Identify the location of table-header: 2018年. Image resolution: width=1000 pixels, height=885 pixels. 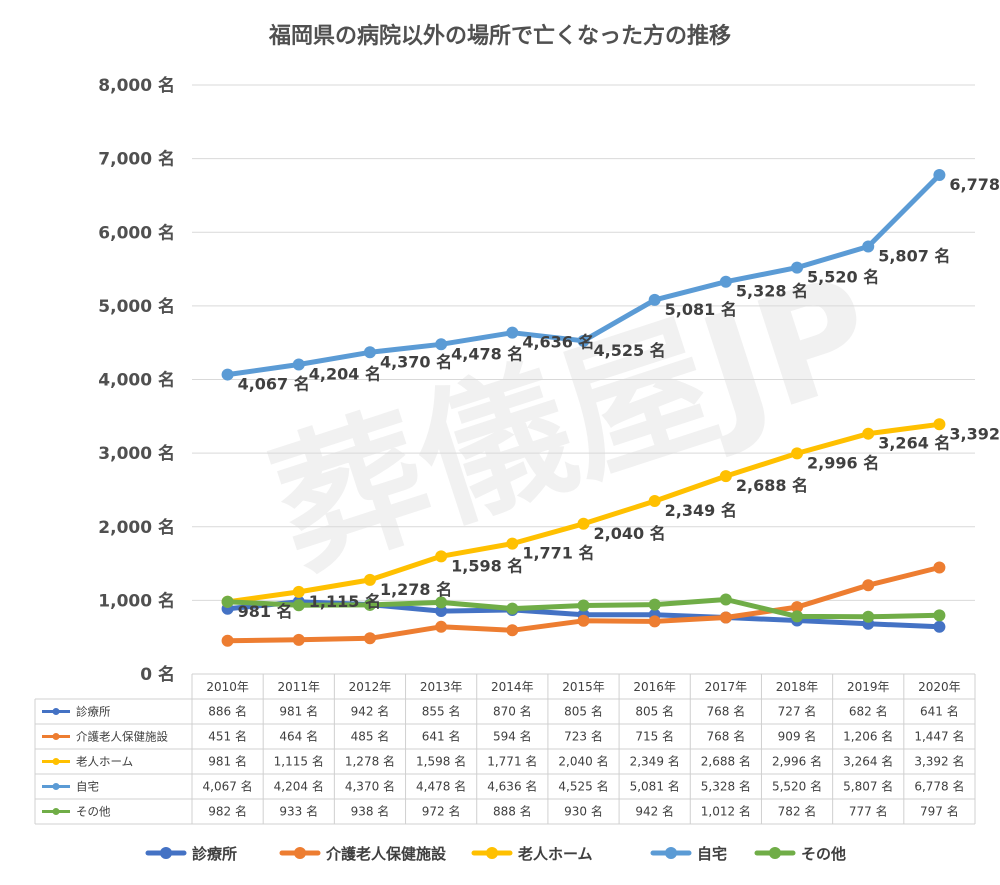
(797, 687).